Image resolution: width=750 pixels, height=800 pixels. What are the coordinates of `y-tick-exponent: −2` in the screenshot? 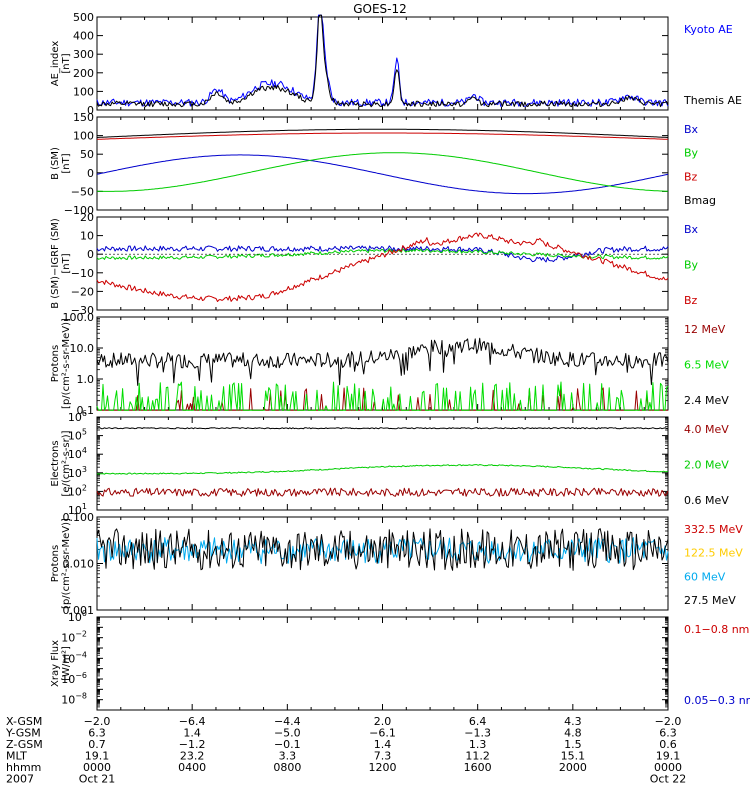 It's located at (81, 634).